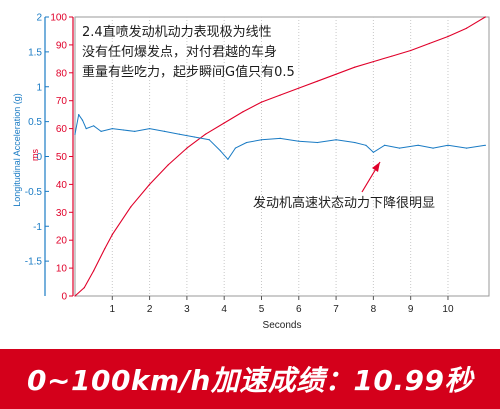 The image size is (500, 409). What do you see at coordinates (39, 18) in the screenshot?
I see `outer-tick-label: 2` at bounding box center [39, 18].